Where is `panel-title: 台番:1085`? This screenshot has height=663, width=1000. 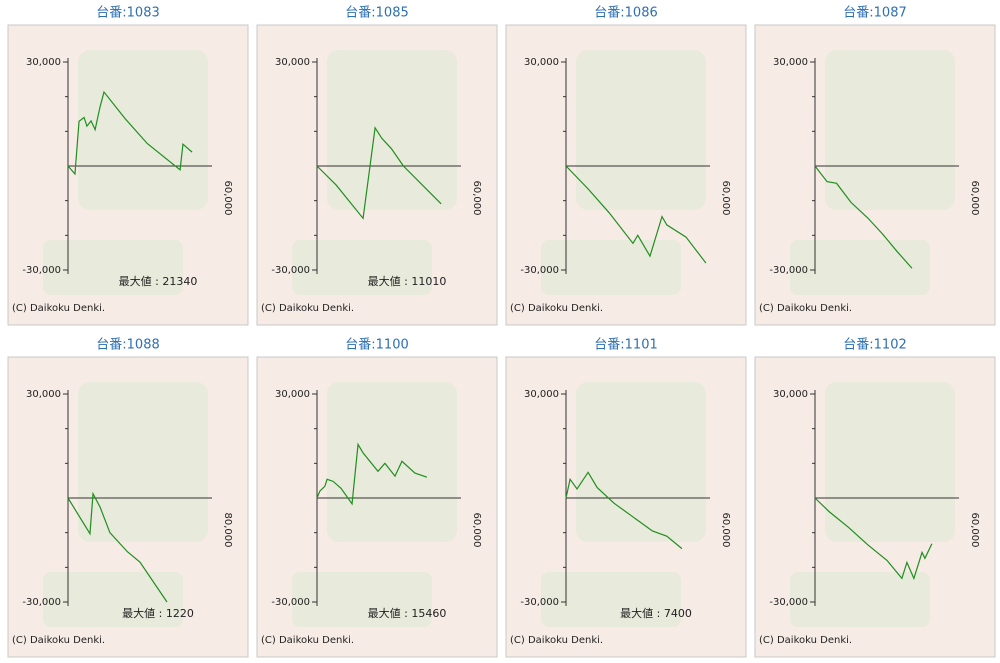 panel-title: 台番:1085 is located at coordinates (376, 13).